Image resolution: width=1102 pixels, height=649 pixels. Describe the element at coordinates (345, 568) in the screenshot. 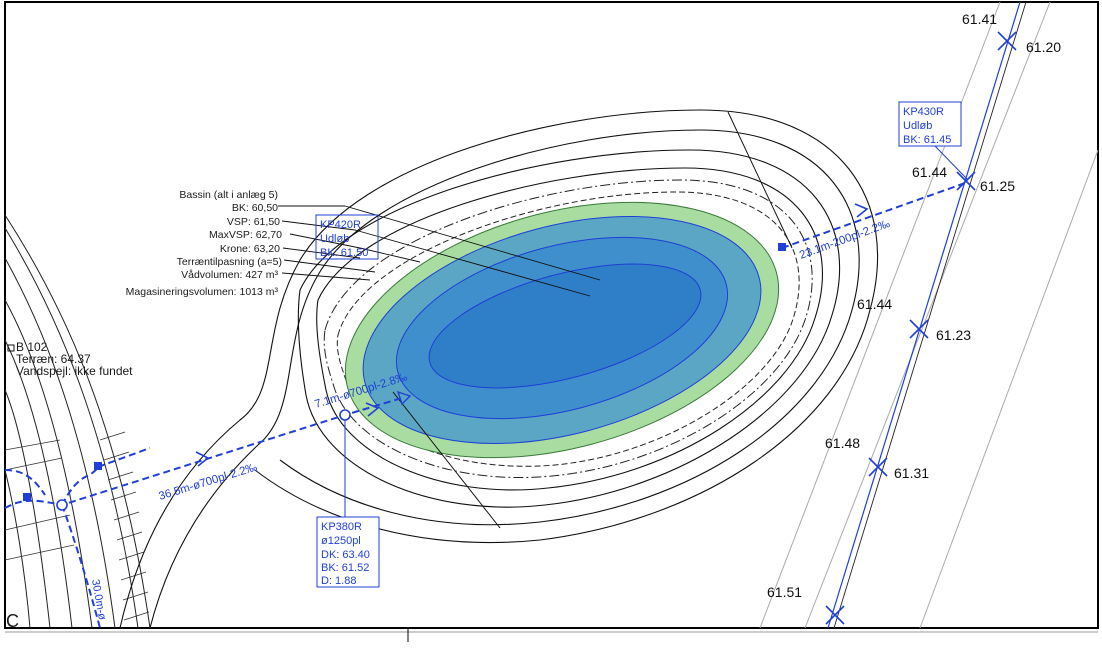

I see `well-bk: BK: 61.52` at that location.